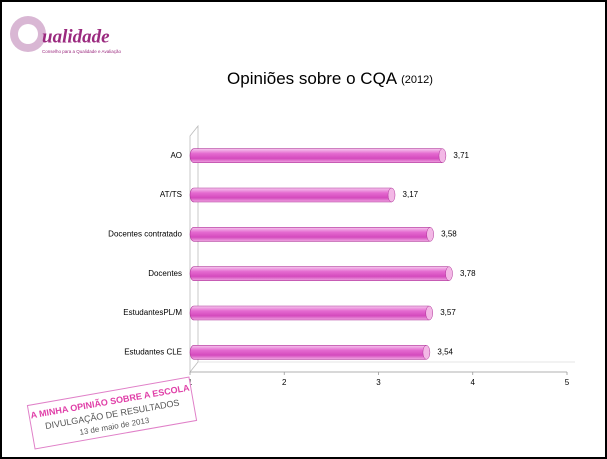  Describe the element at coordinates (153, 351) in the screenshot. I see `y-tick-label: Estudantes CLE` at that location.